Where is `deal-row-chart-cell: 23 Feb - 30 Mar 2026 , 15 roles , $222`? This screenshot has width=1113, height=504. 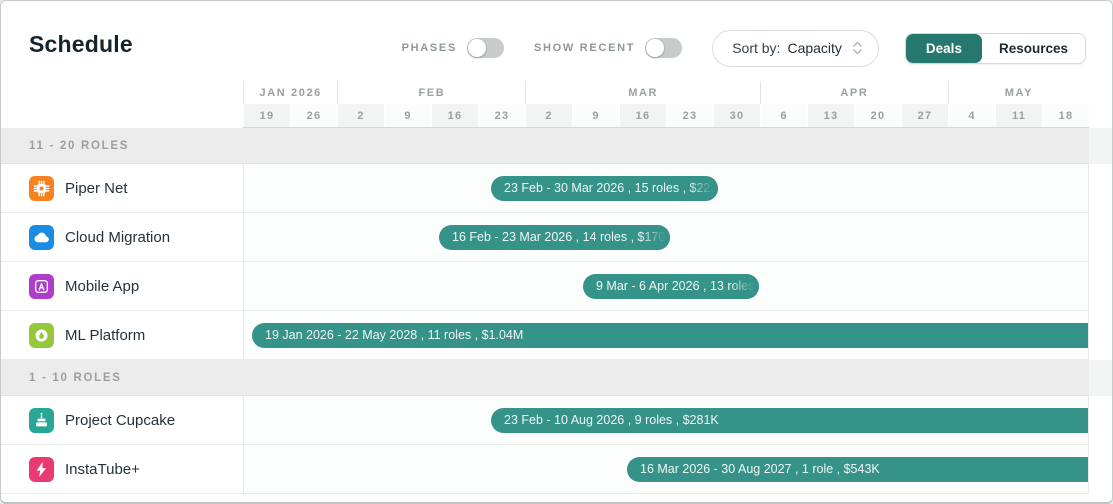
deal-row-chart-cell: 23 Feb - 30 Mar 2026 , 15 roles , $222 is located at coordinates (666, 188).